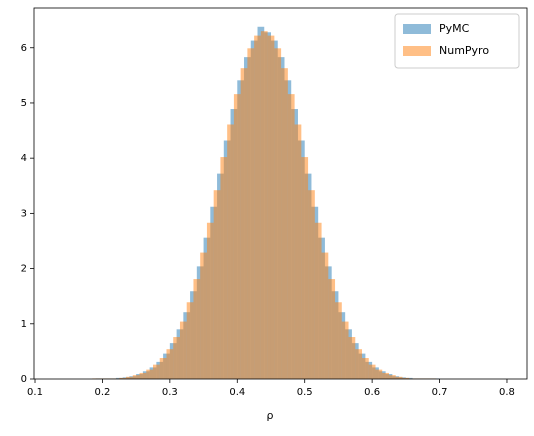 The height and width of the screenshot is (436, 534). What do you see at coordinates (24, 158) in the screenshot?
I see `y-tick-label: 4` at bounding box center [24, 158].